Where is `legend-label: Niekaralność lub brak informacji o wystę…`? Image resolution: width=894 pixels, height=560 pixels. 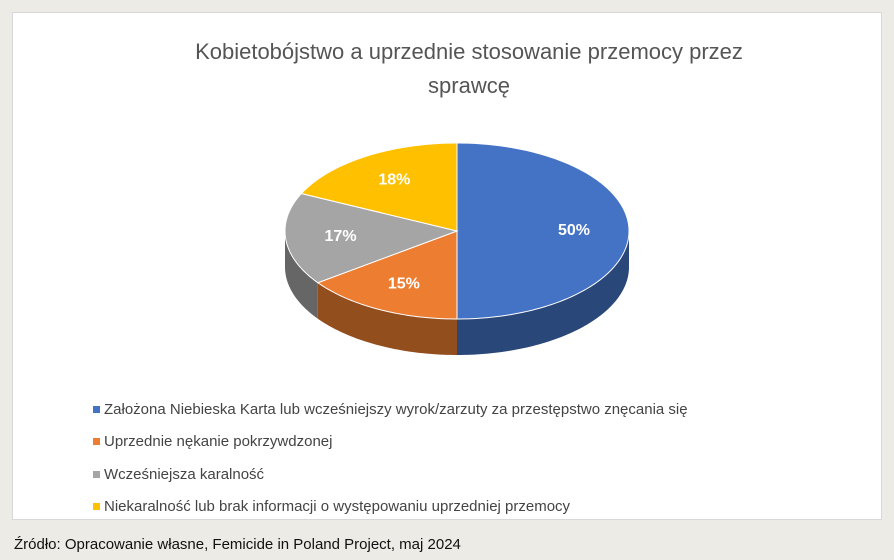 legend-label: Niekaralność lub brak informacji o wystę… is located at coordinates (337, 507).